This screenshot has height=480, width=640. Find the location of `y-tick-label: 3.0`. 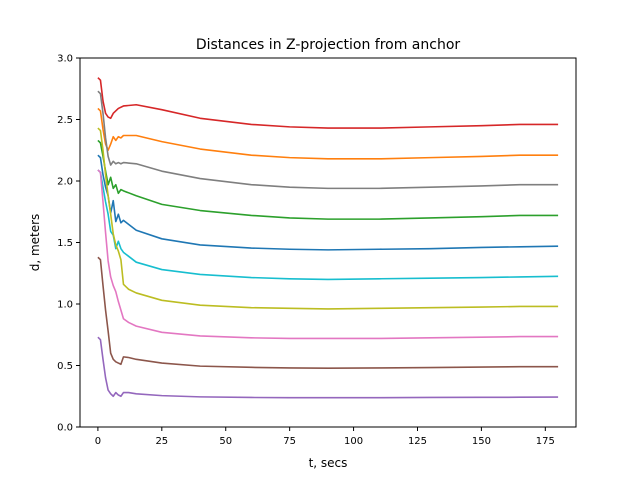

y-tick-label: 3.0 is located at coordinates (65, 59).